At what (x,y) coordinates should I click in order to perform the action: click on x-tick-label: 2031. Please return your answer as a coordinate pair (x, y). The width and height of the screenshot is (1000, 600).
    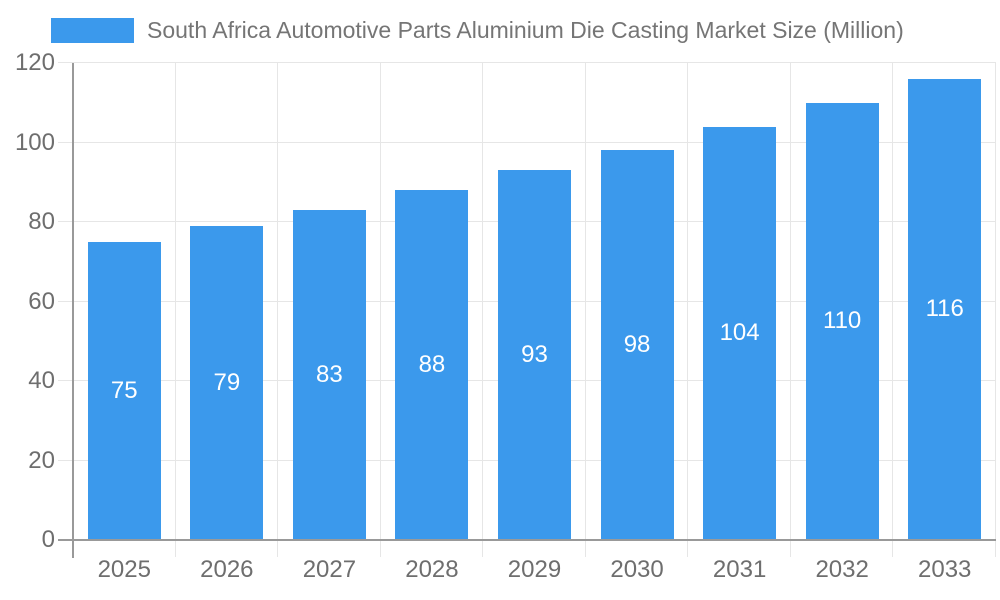
    Looking at the image, I should click on (739, 569).